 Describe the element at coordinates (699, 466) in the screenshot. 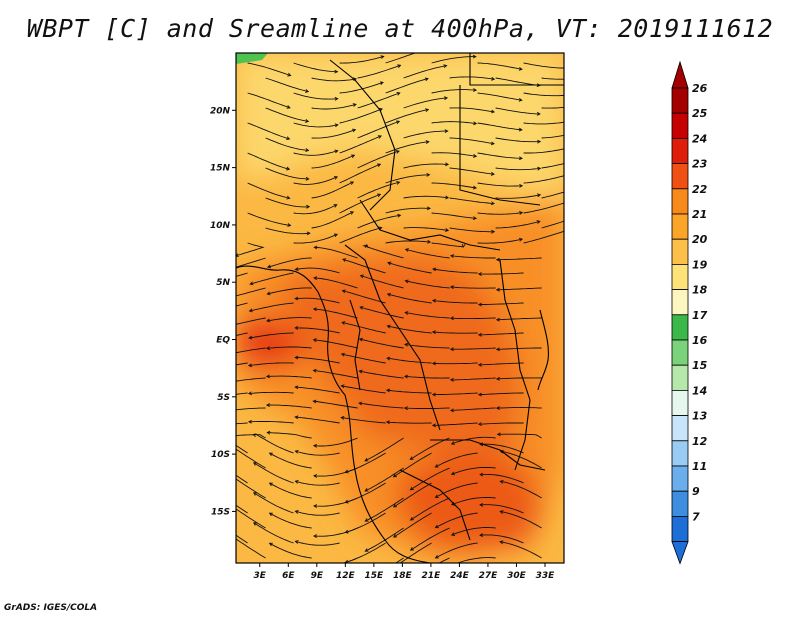

I see `colorbar-label: 11` at that location.